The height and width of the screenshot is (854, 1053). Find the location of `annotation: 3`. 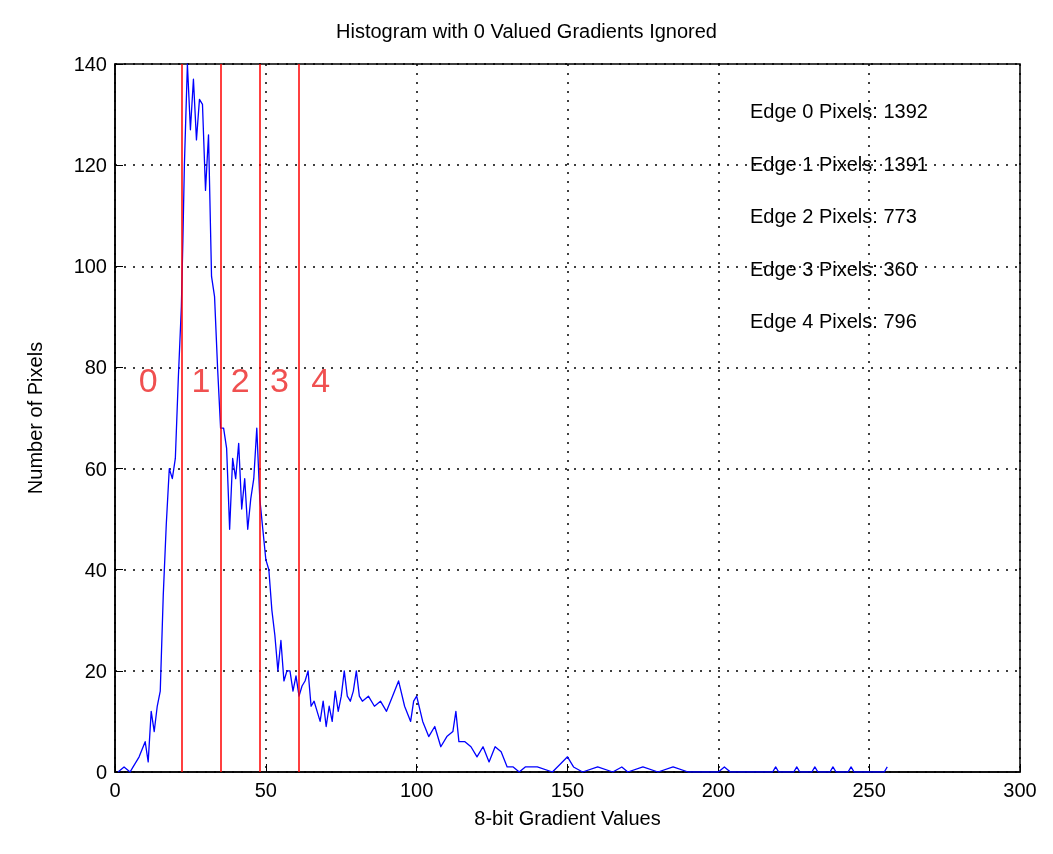

annotation: 3 is located at coordinates (279, 380).